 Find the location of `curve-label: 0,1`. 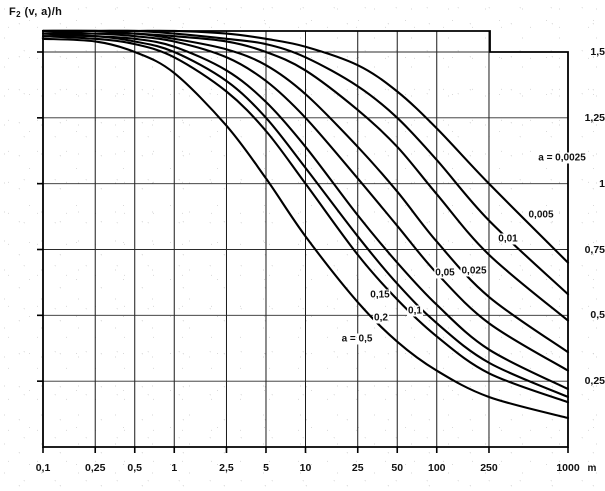

curve-label: 0,1 is located at coordinates (415, 311).